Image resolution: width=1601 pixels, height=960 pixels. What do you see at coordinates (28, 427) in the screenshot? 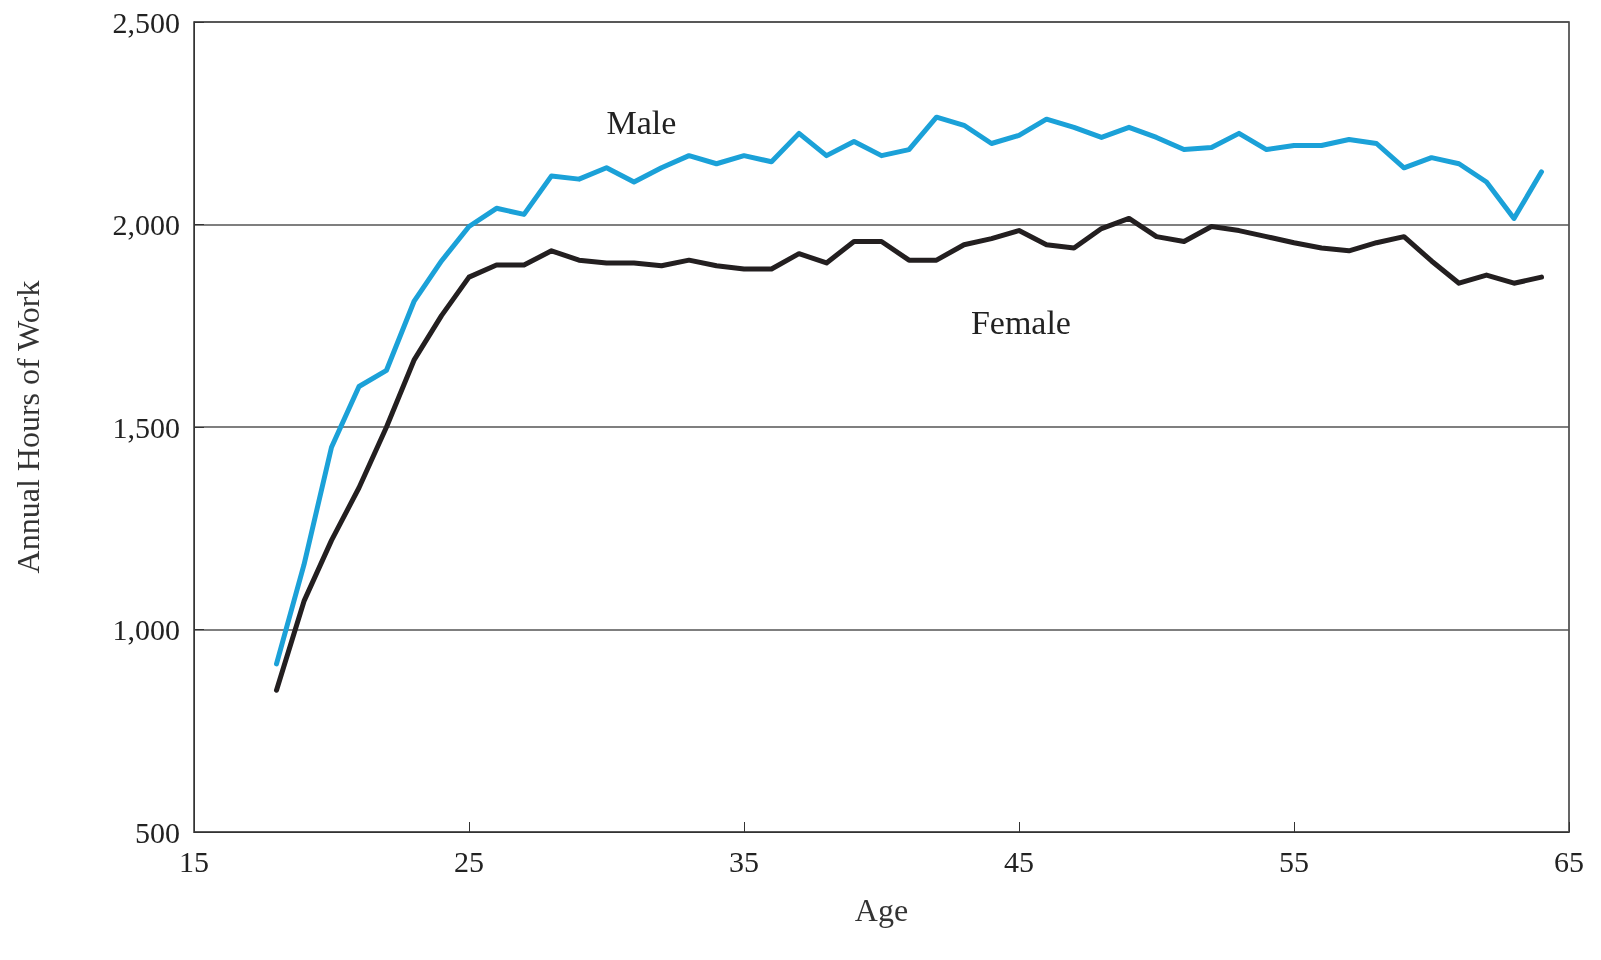
I see `y-axis-title: Annual Hours of Work` at bounding box center [28, 427].